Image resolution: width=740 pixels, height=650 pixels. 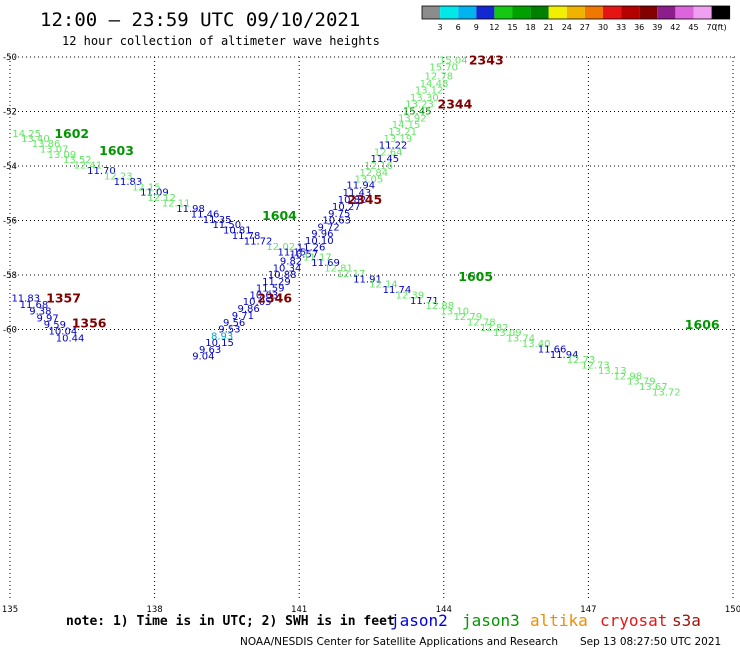 I want to click on wave-height-value: 12.78, so click(x=481, y=322).